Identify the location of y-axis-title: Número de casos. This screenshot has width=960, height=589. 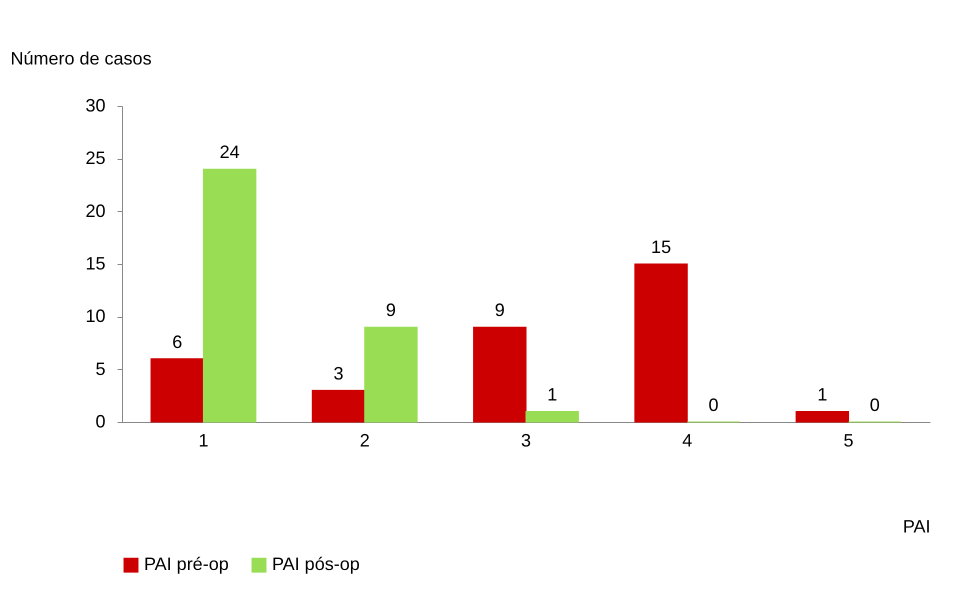
(81, 58).